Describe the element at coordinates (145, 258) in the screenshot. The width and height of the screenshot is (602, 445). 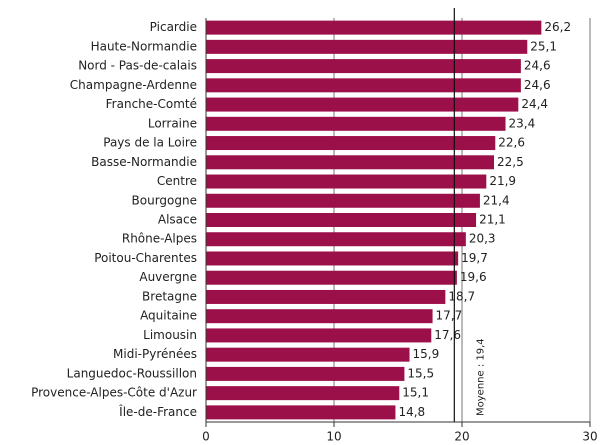
I see `y-tick-label: Poitou-Charentes` at that location.